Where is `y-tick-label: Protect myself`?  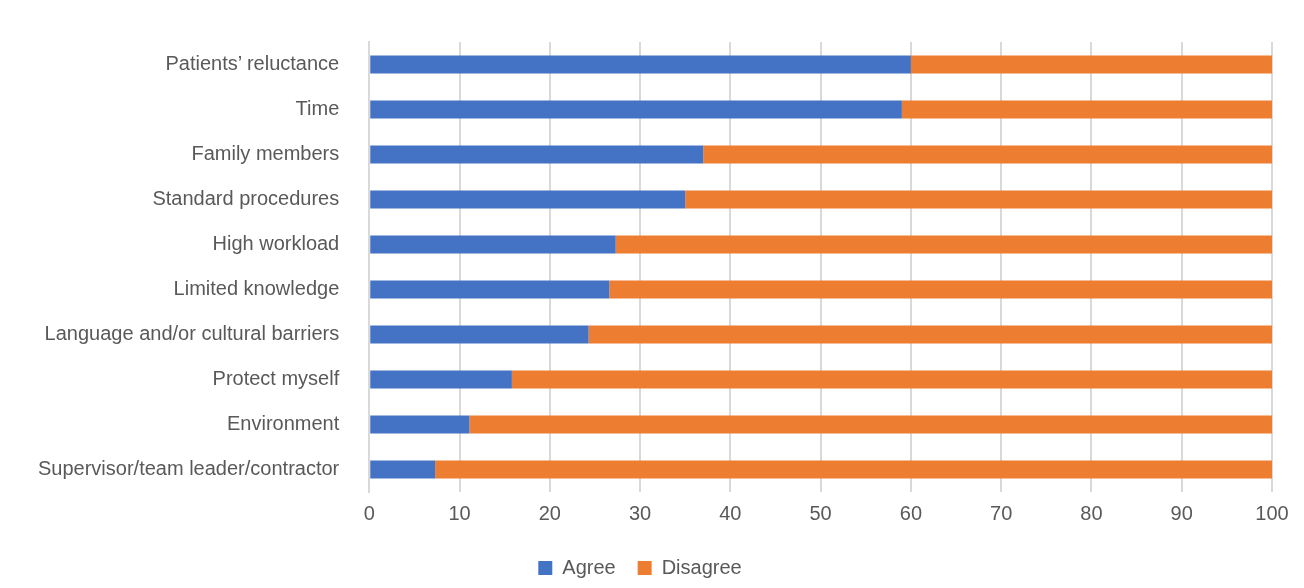
y-tick-label: Protect myself is located at coordinates (276, 378).